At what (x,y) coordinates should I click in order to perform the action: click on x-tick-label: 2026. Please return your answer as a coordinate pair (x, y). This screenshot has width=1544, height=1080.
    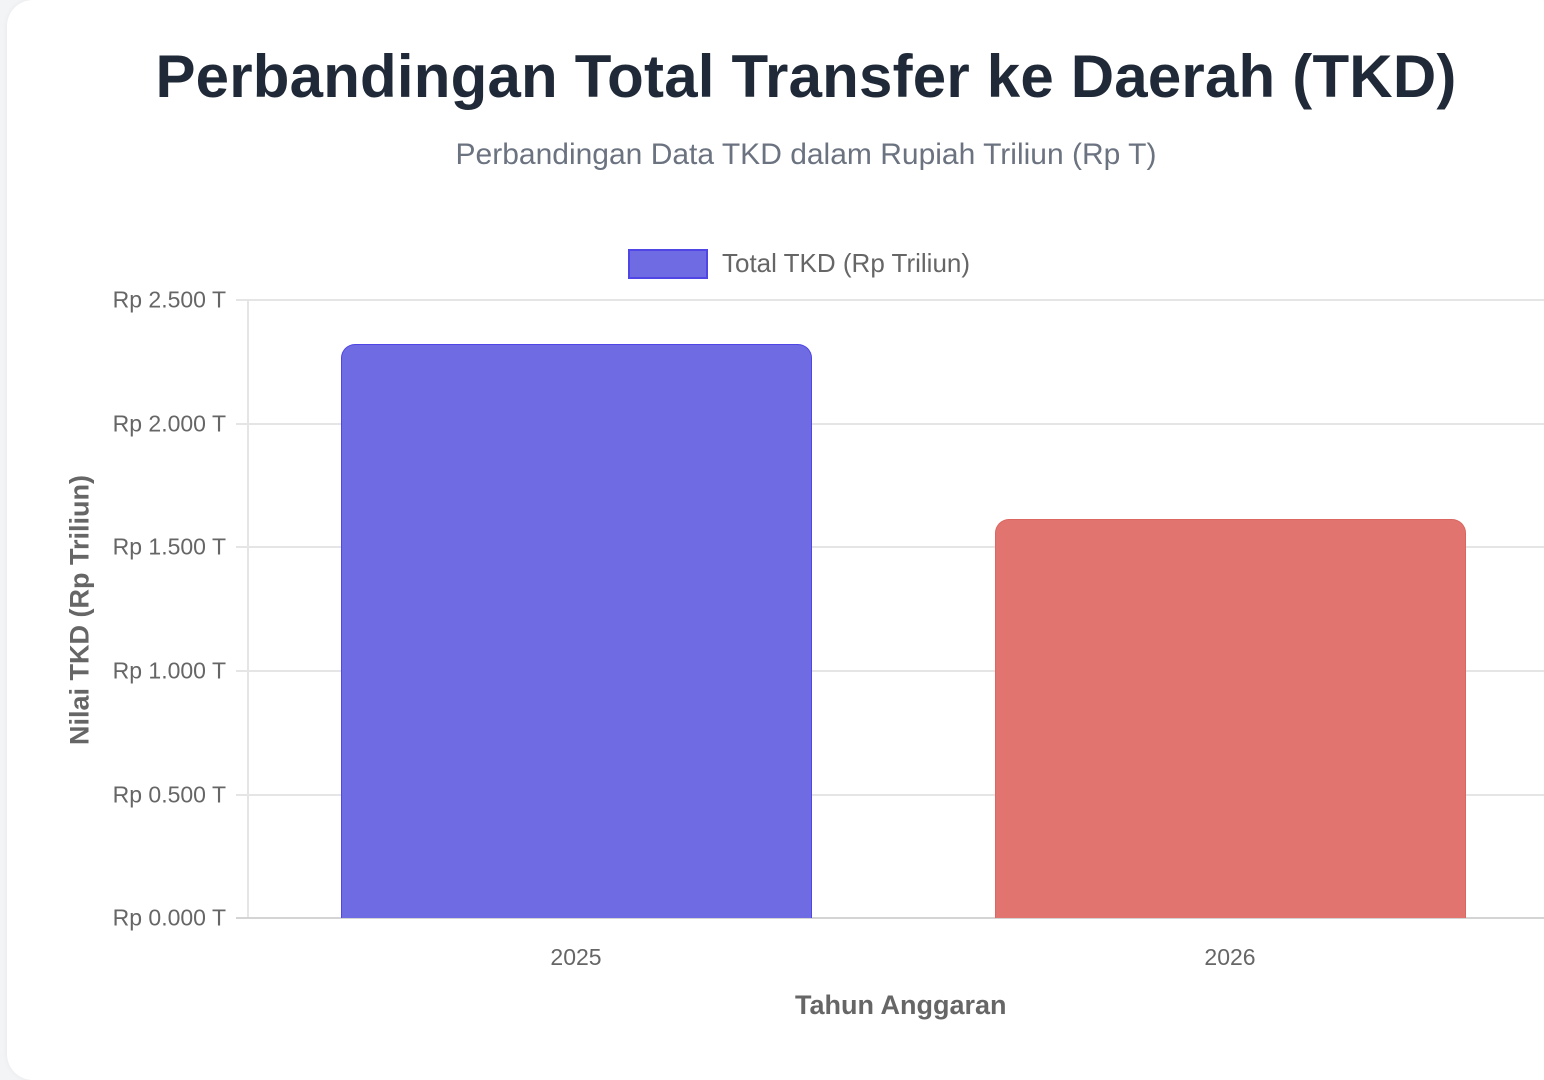
    Looking at the image, I should click on (1230, 957).